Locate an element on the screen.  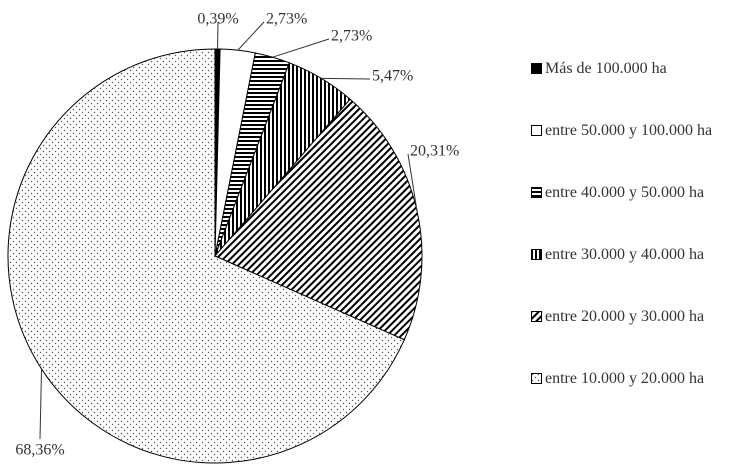
data-label: 68,36% is located at coordinates (39, 450).